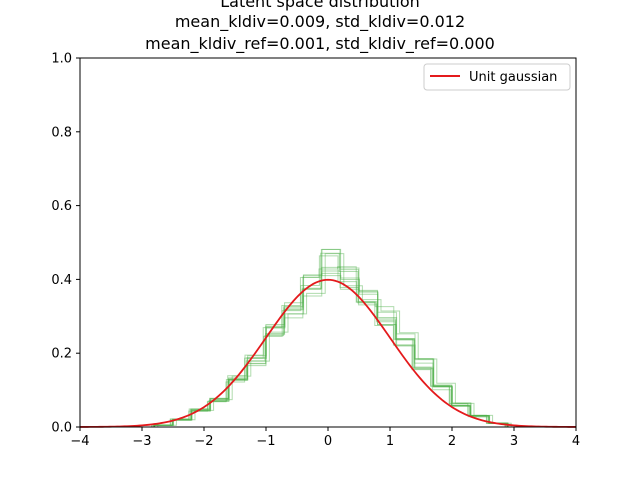  I want to click on x-tick-label: 3, so click(514, 441).